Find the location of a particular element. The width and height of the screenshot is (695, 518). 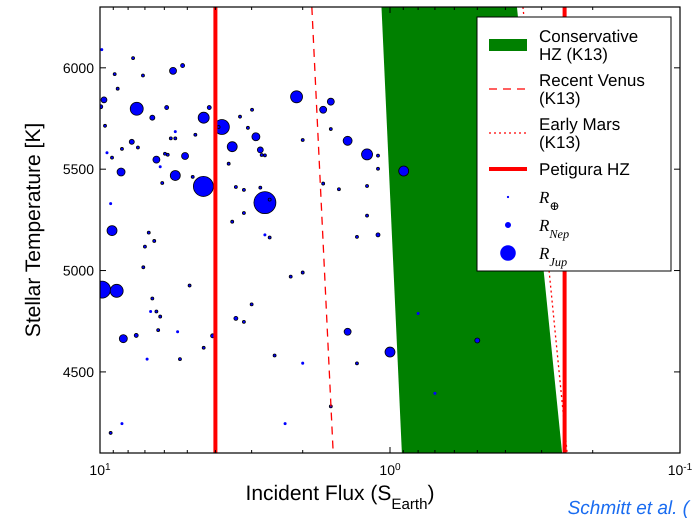

legend-label: R$_{Jup}$ is located at coordinates (553, 256).